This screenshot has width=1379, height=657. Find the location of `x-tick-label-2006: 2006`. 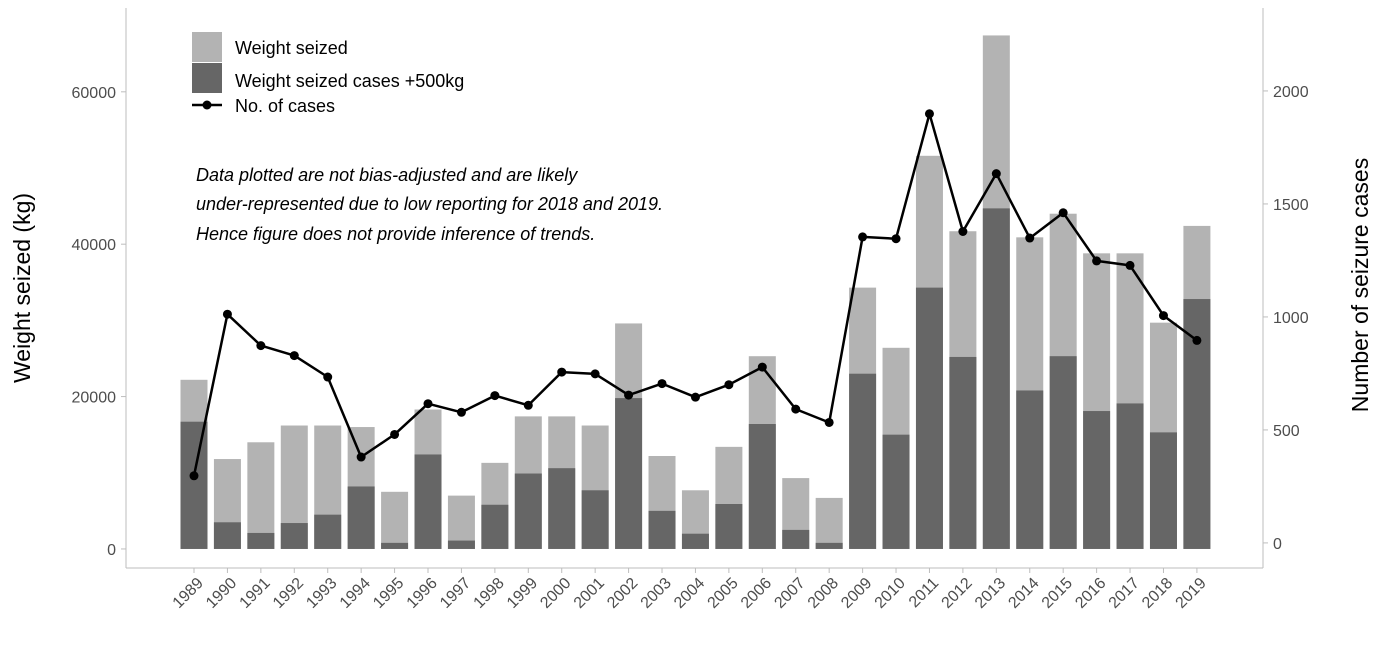

x-tick-label-2006: 2006 is located at coordinates (756, 593).